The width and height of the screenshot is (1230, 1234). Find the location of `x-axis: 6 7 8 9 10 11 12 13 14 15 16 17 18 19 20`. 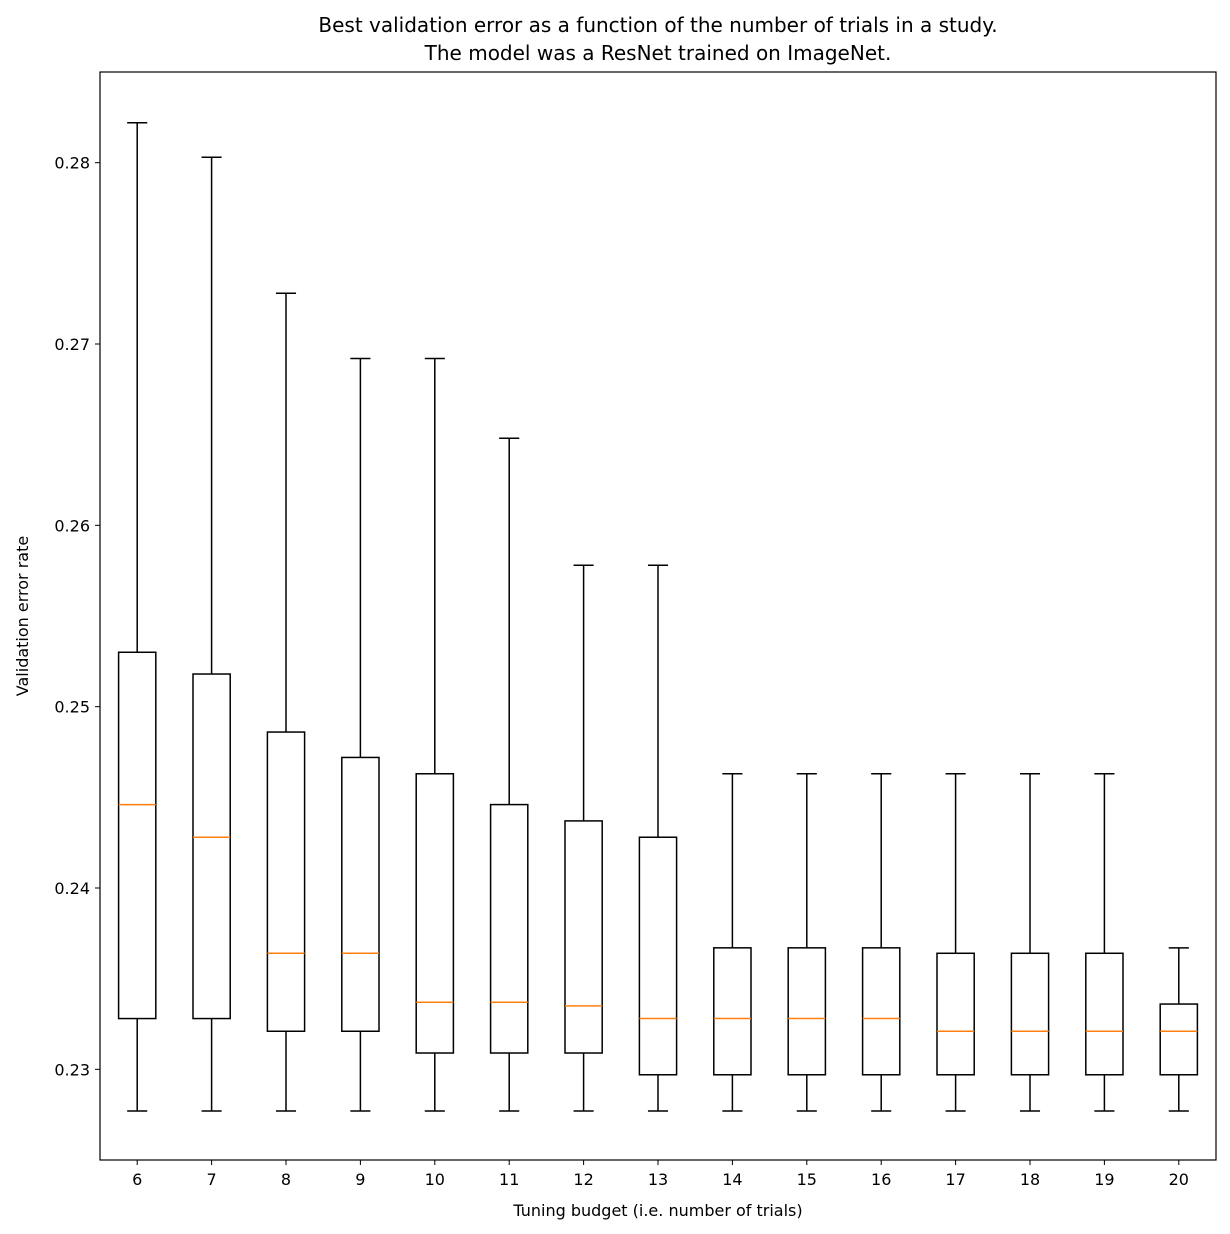

x-axis: 6 7 8 9 10 11 12 13 14 15 16 17 18 19 20 is located at coordinates (660, 1174).